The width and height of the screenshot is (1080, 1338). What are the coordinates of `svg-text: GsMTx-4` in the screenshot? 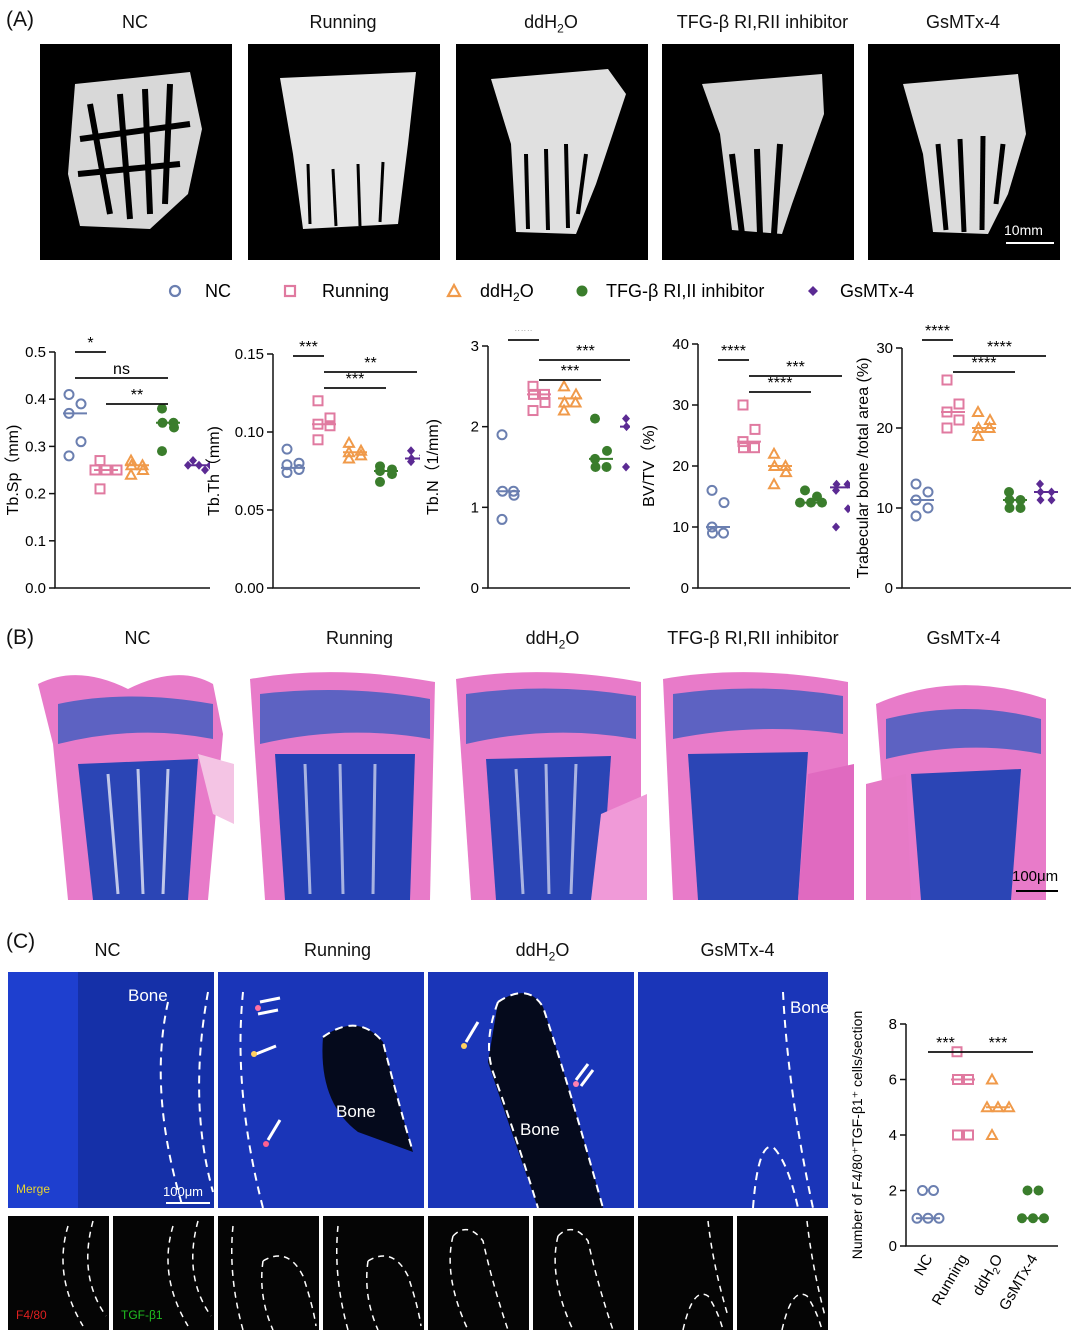 It's located at (877, 291).